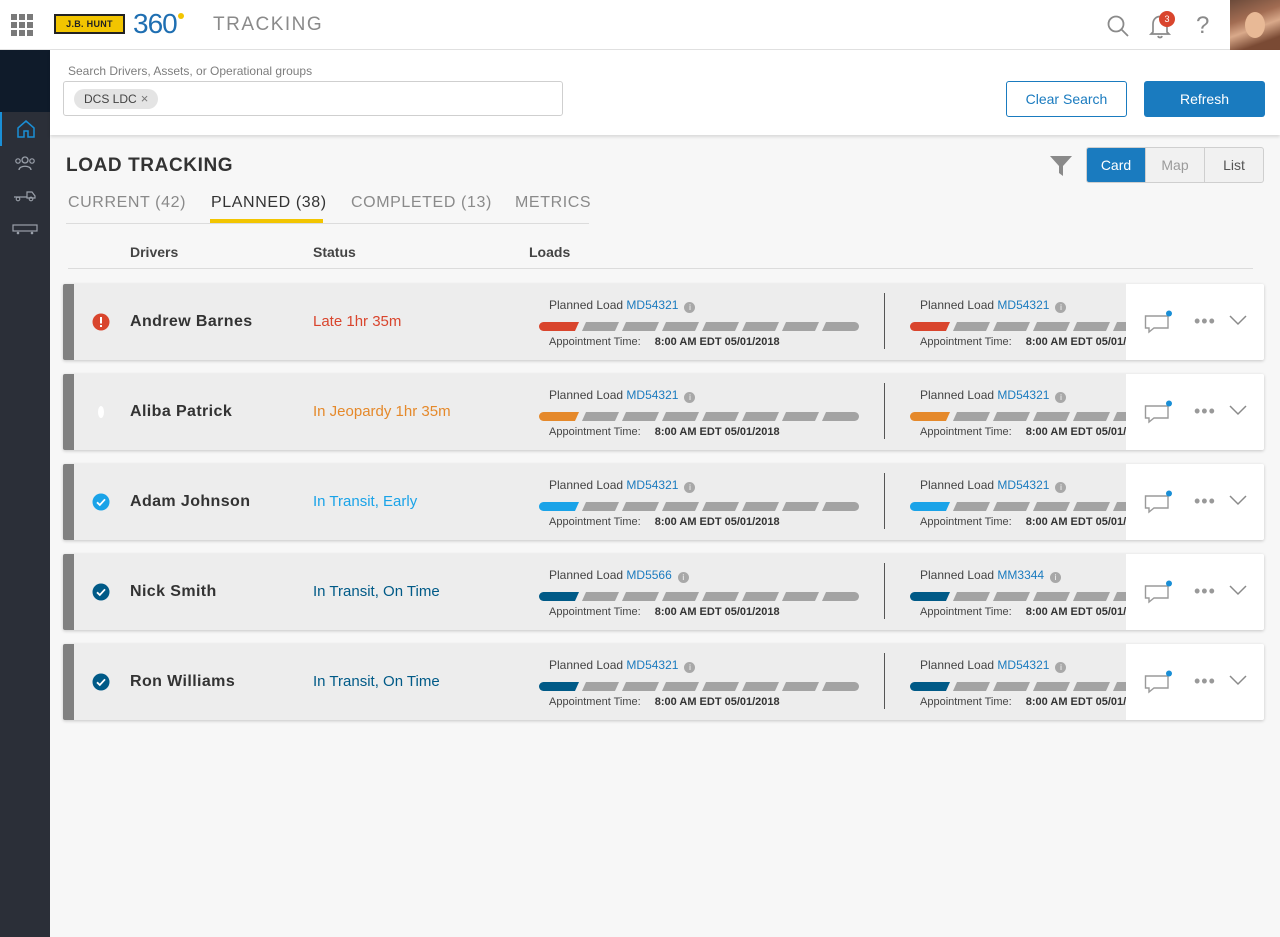 The width and height of the screenshot is (1280, 937). I want to click on driver-name: Ron Williams, so click(183, 681).